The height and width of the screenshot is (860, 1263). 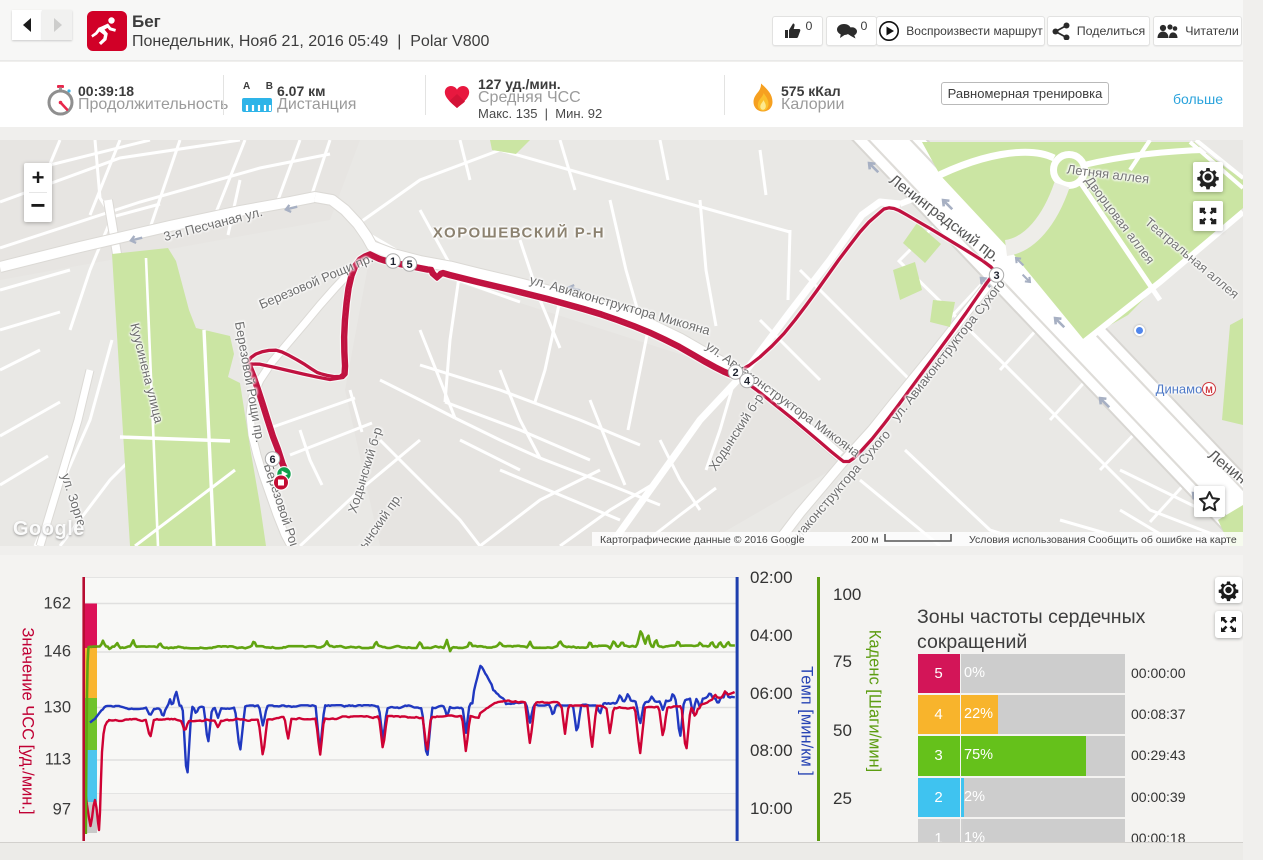 What do you see at coordinates (393, 262) in the screenshot?
I see `svg-text: 1` at bounding box center [393, 262].